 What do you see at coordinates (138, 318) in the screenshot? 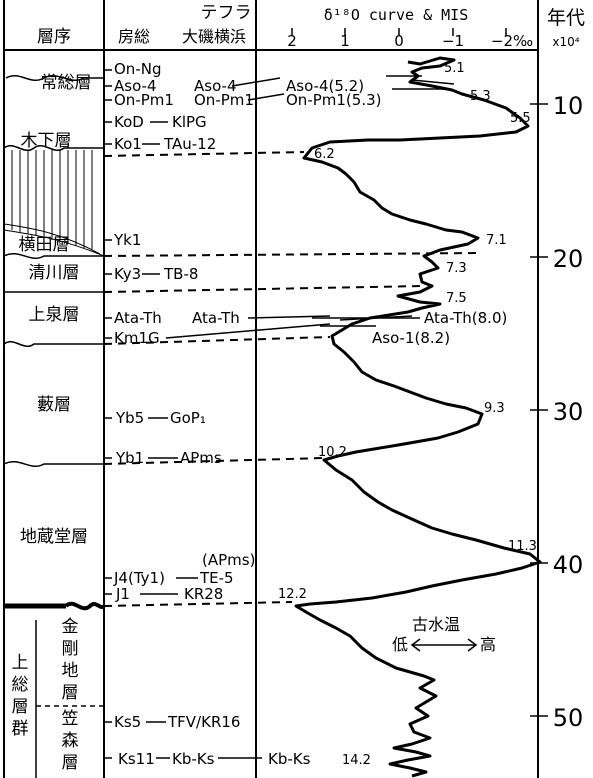
I see `tephra-boso: Ata-Th` at bounding box center [138, 318].